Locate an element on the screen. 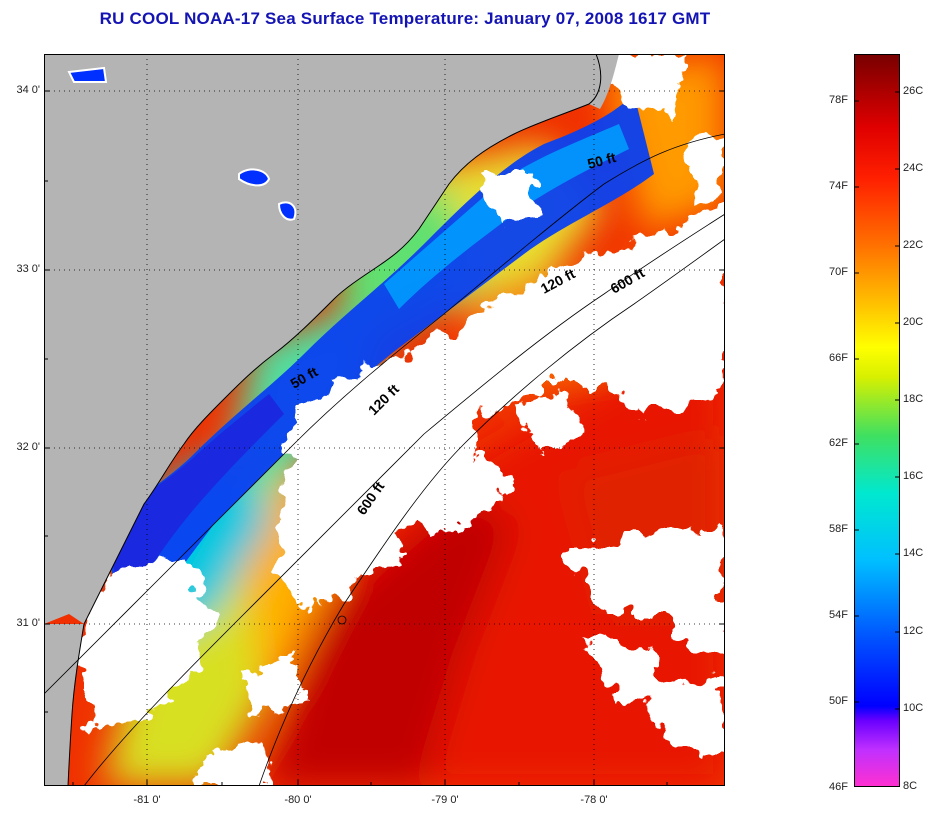 This screenshot has height=817, width=928. lon-label-80: -80 0' is located at coordinates (298, 800).